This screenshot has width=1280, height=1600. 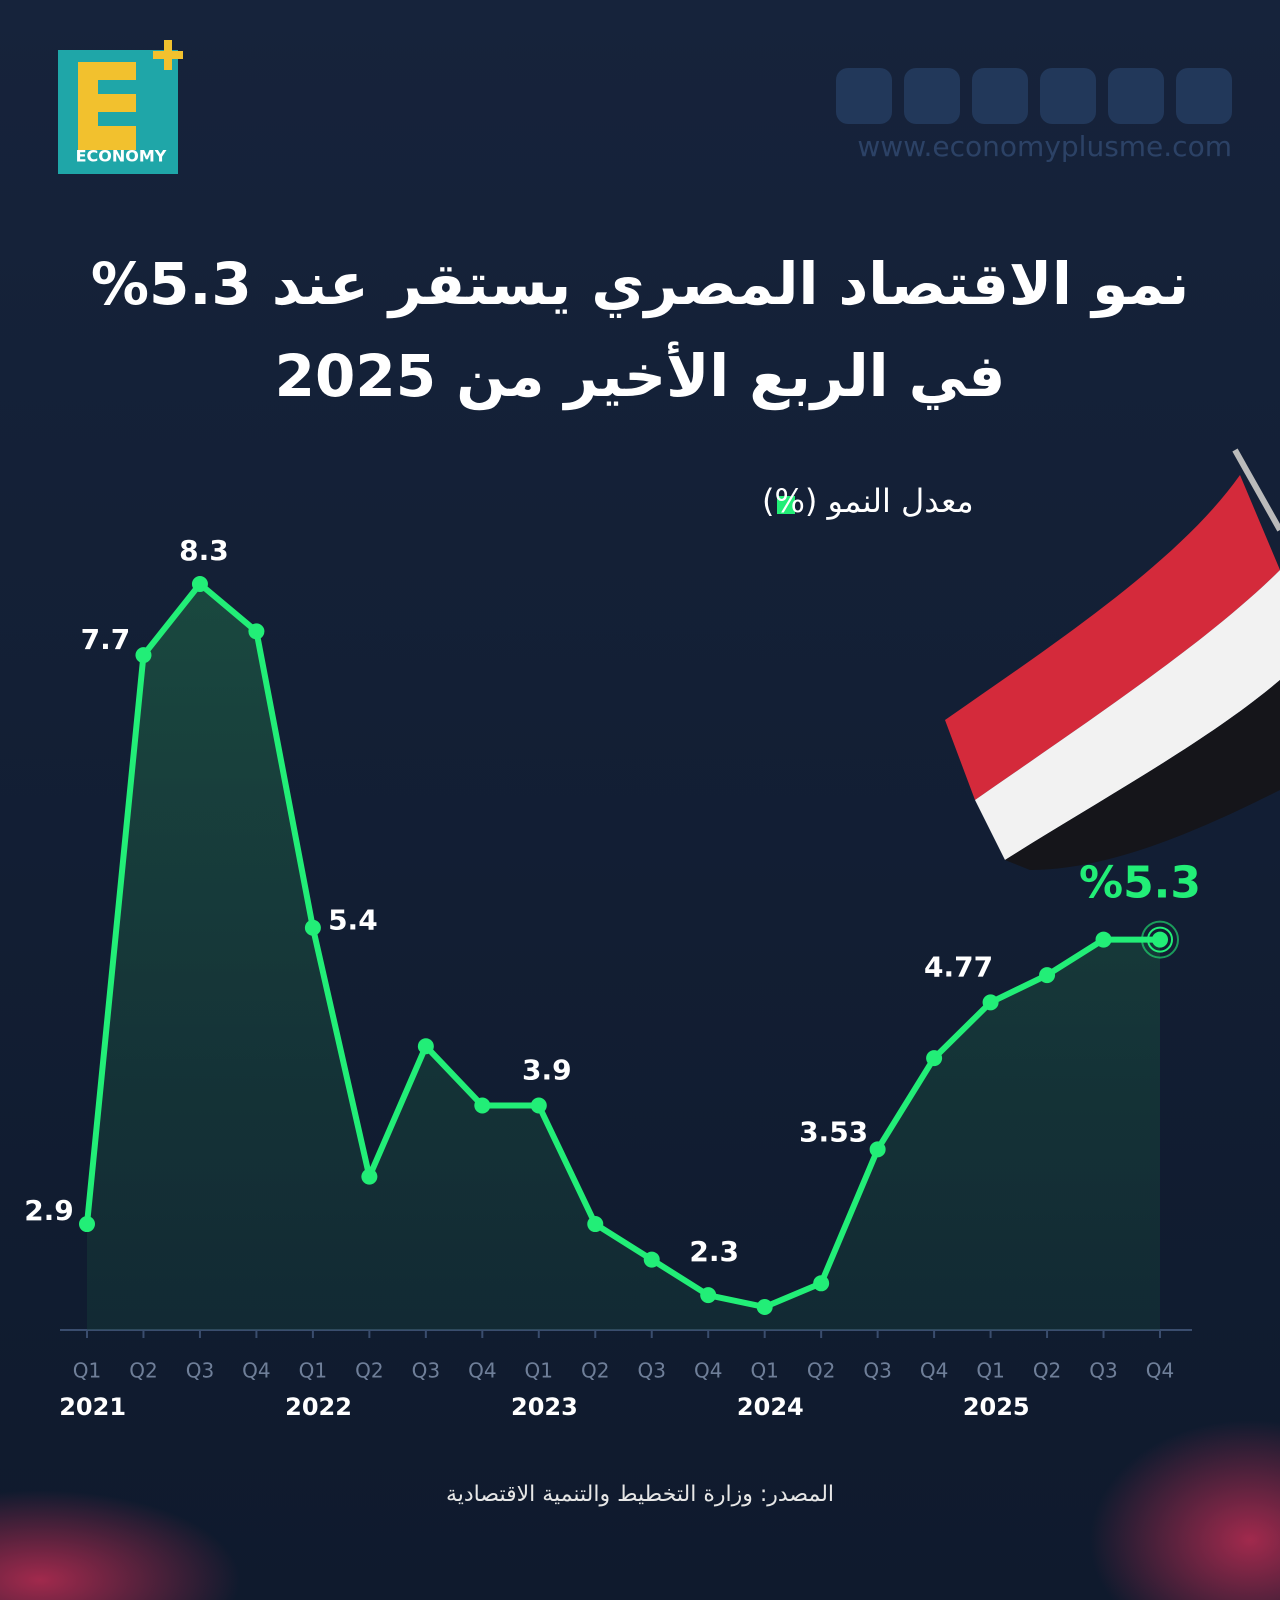 What do you see at coordinates (1044, 146) in the screenshot?
I see `website: www.economyplusme.com` at bounding box center [1044, 146].